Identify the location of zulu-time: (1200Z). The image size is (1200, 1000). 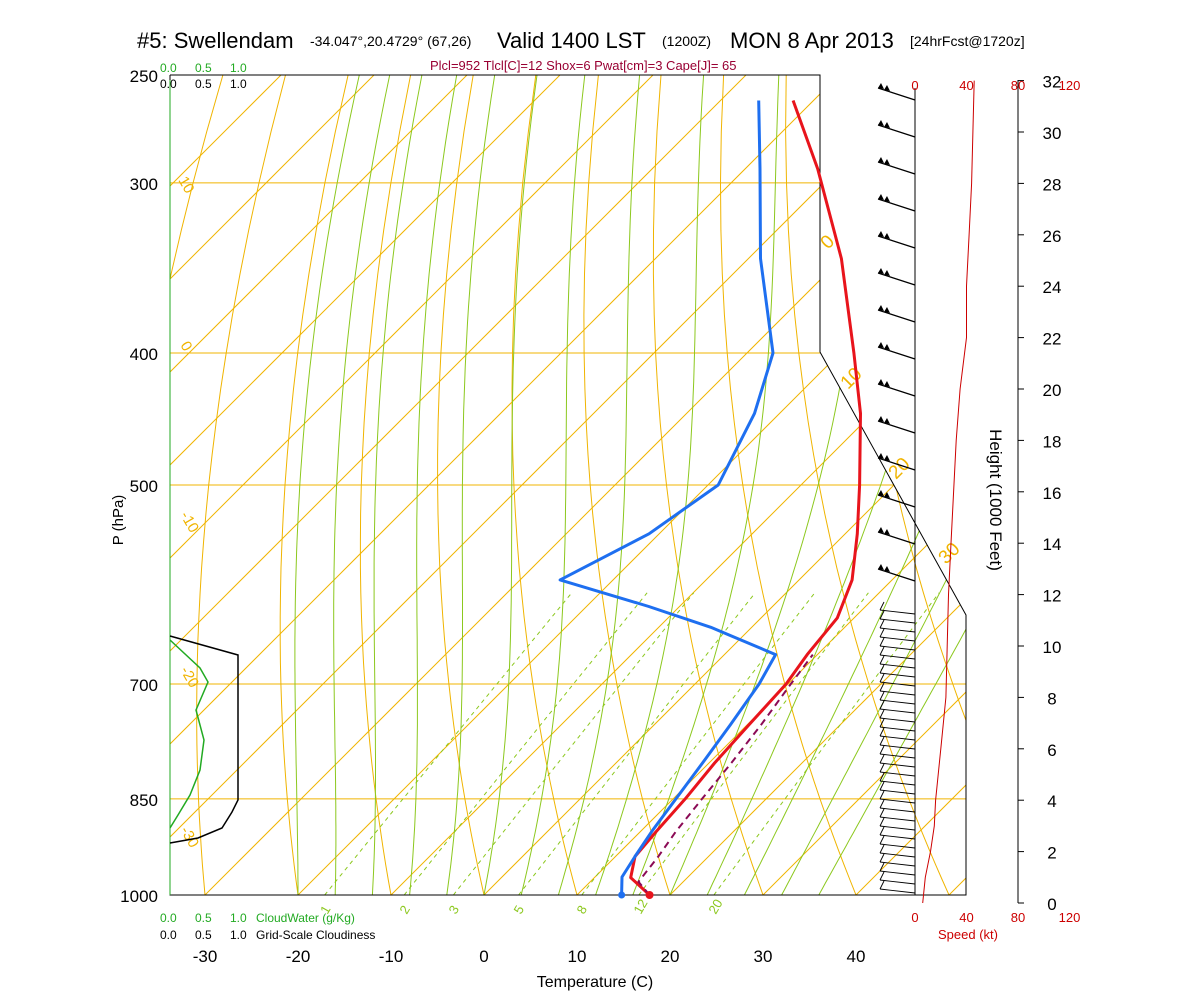
(687, 41).